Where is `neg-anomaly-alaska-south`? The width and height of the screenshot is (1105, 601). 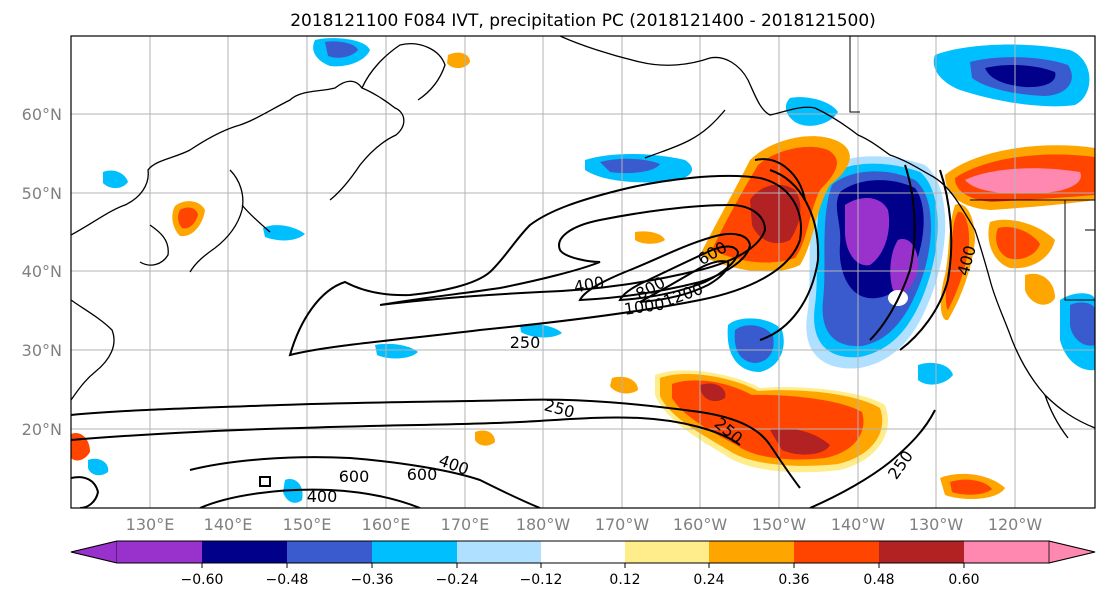 neg-anomaly-alaska-south is located at coordinates (811, 111).